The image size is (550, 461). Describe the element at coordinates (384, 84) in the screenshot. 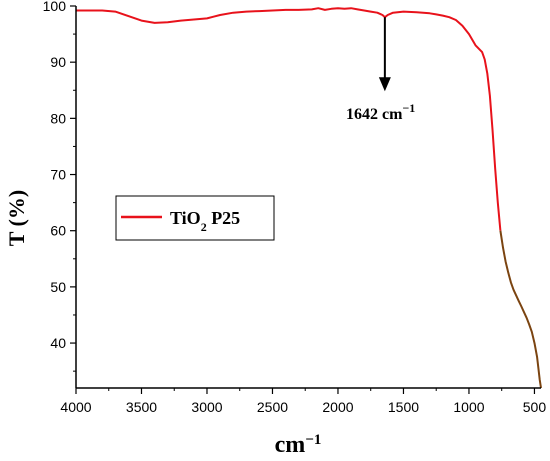

I see `annotation-arrowhead` at that location.